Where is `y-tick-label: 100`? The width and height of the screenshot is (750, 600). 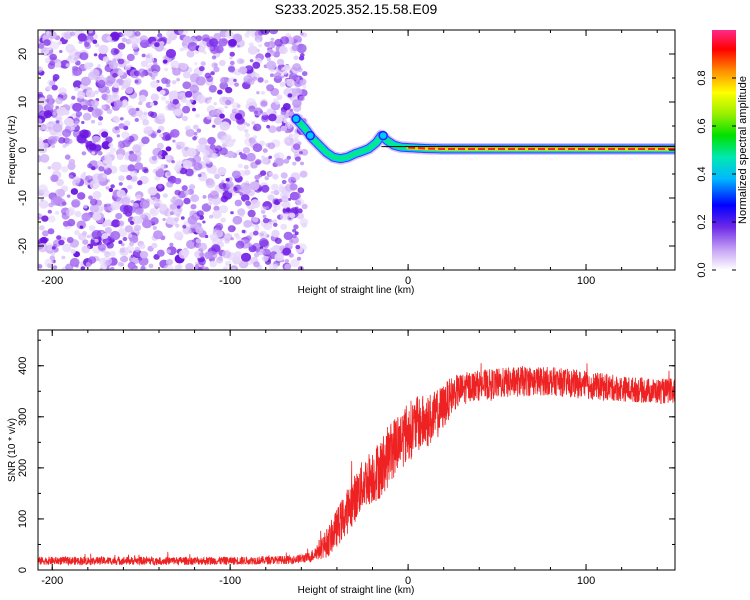 y-tick-label: 100 is located at coordinates (23, 519).